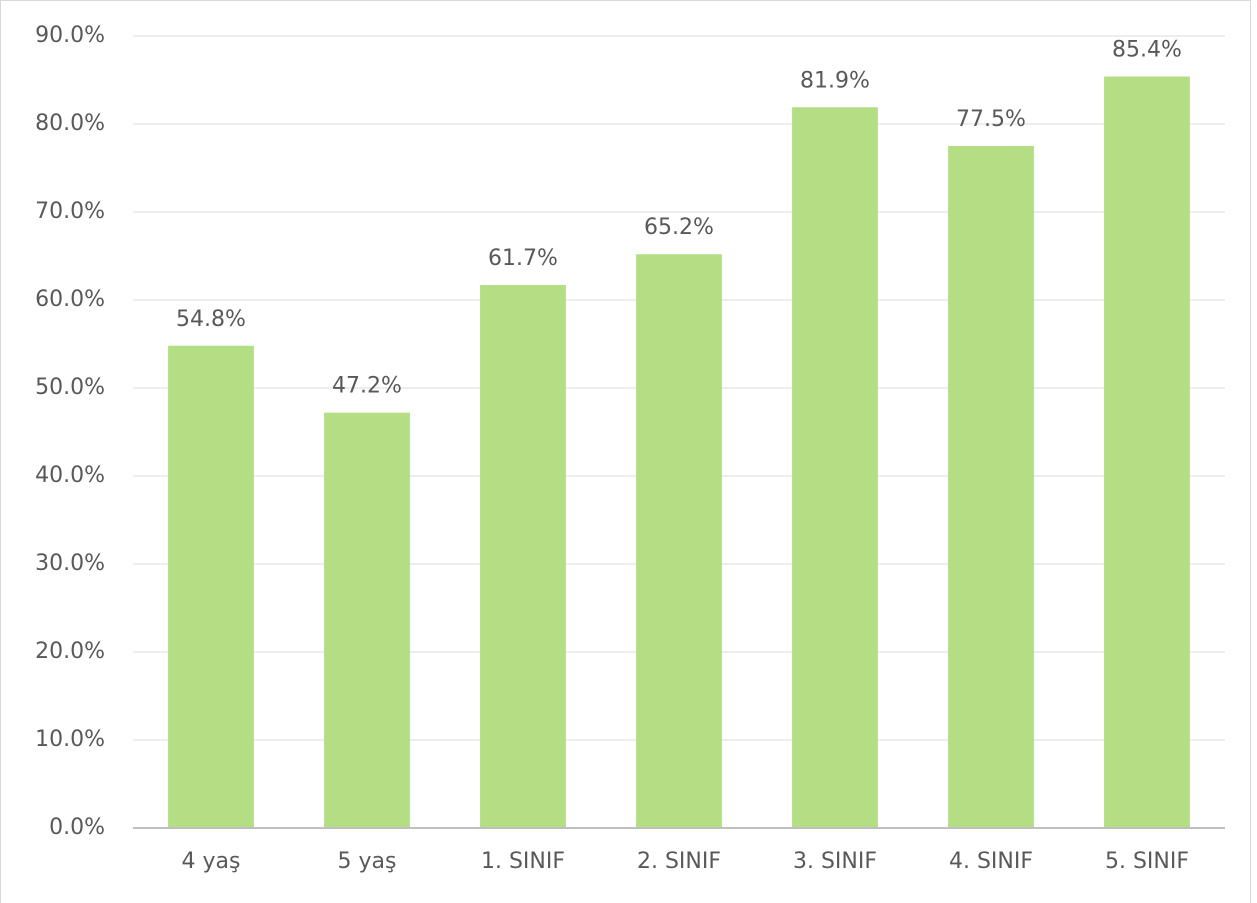 This screenshot has width=1257, height=903. Describe the element at coordinates (367, 386) in the screenshot. I see `data-label: 47.2%` at that location.